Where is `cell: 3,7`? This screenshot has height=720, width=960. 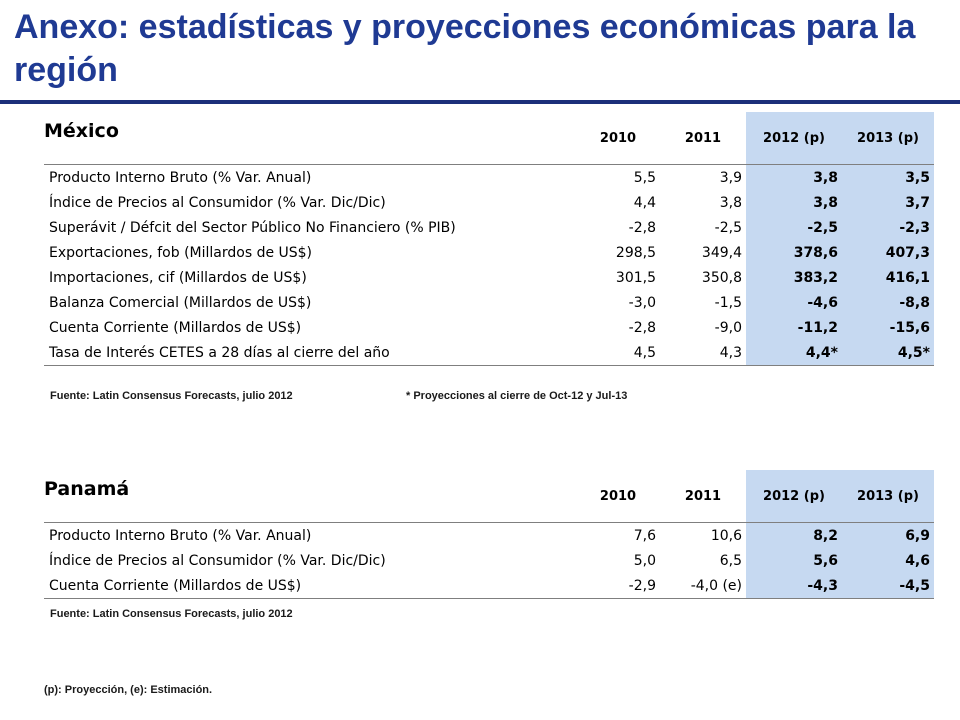
cell: 3,7 is located at coordinates (888, 202).